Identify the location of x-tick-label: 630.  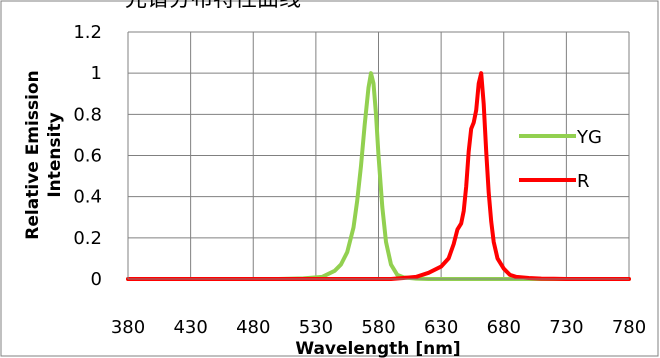
(441, 327).